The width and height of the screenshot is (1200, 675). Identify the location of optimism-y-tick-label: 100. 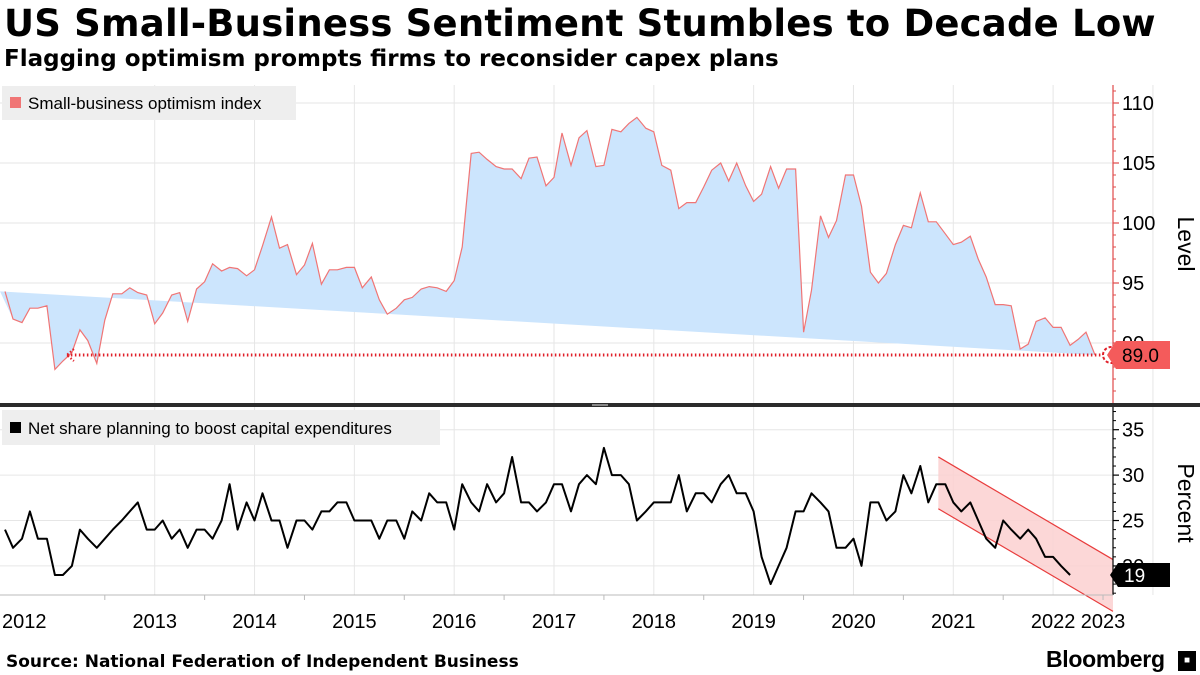
(1138, 224).